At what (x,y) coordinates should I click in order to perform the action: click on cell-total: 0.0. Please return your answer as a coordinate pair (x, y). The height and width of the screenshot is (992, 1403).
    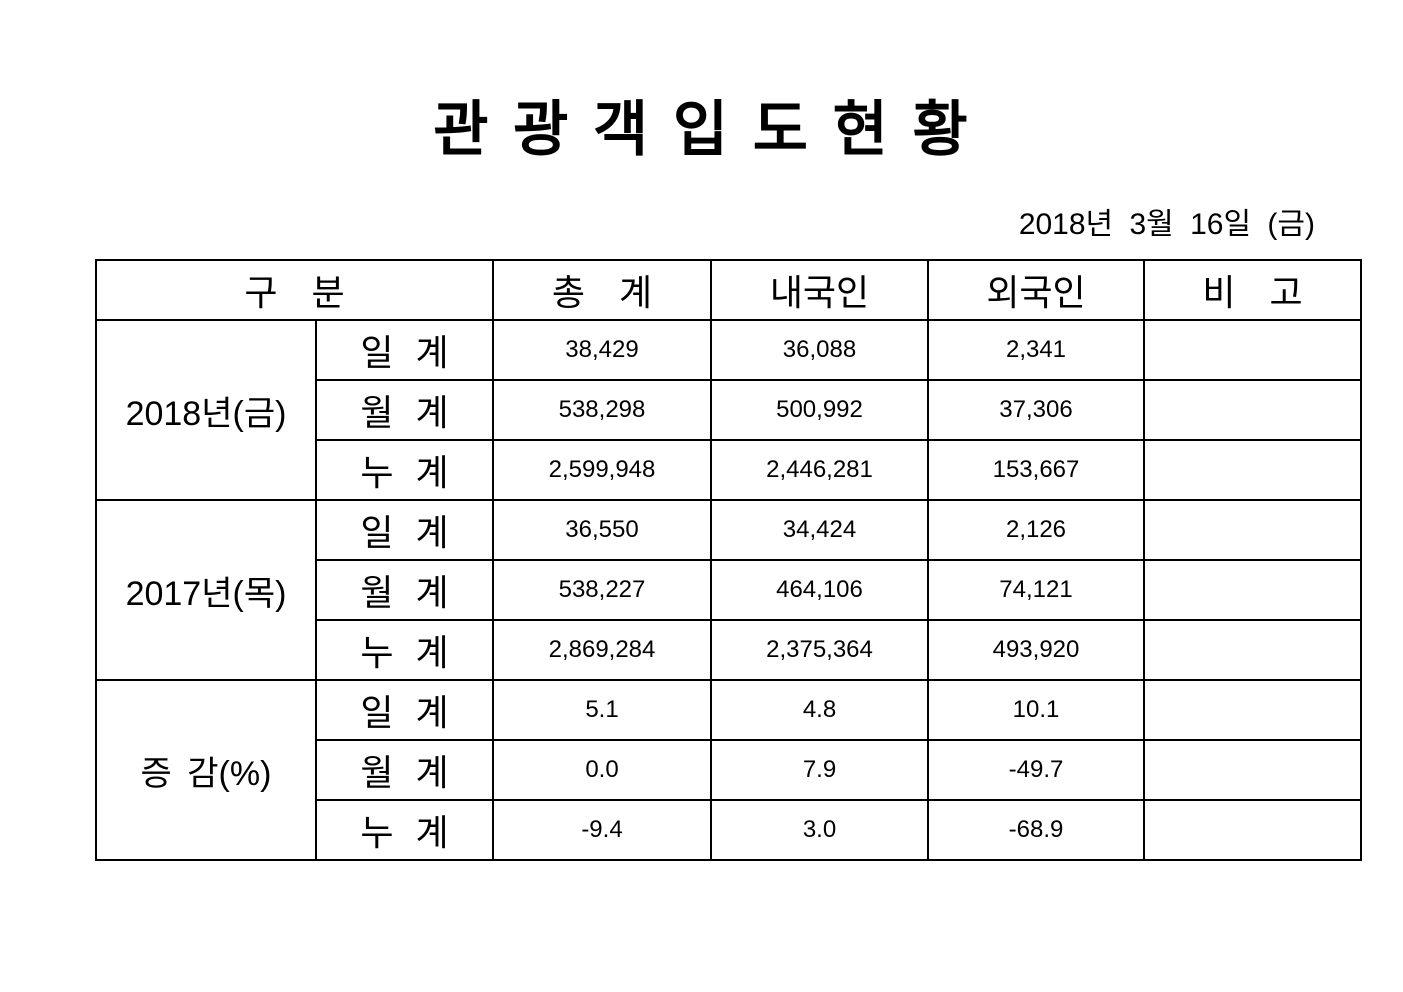
    Looking at the image, I should click on (602, 770).